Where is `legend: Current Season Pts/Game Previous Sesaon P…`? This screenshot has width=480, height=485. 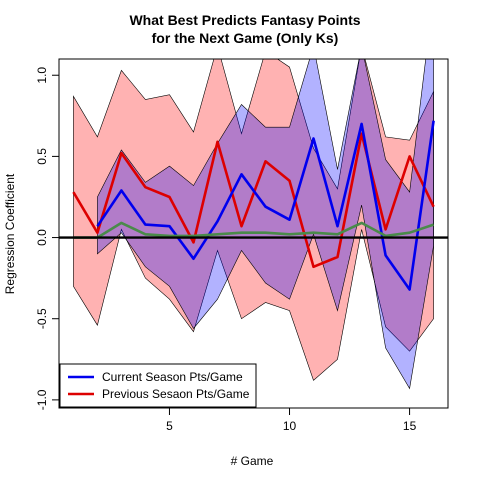
legend: Current Season Pts/Game Previous Sesaon P… is located at coordinates (158, 385).